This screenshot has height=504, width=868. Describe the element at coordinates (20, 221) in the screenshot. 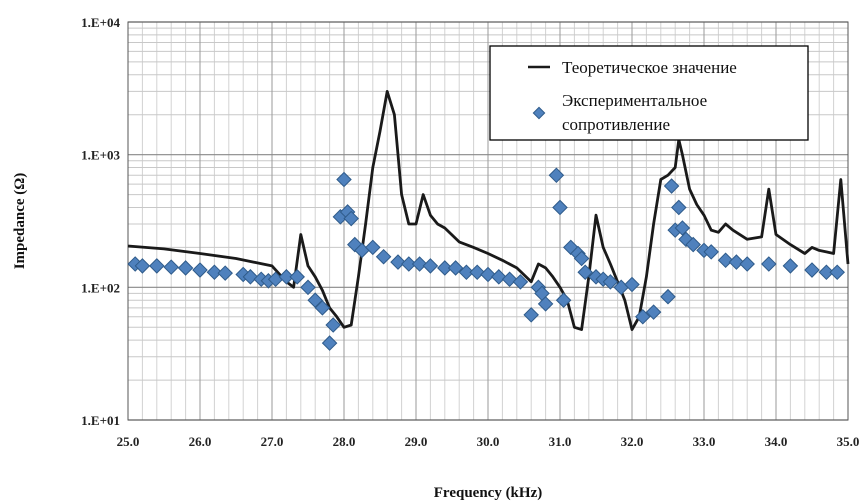

I see `y-axis-title: Impedance (Ω)` at that location.